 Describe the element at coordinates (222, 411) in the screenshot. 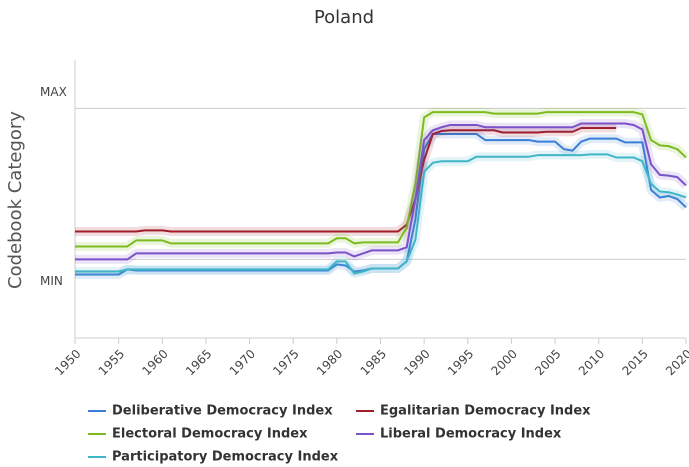

I see `legend-label: Deliberative Democracy Index` at that location.